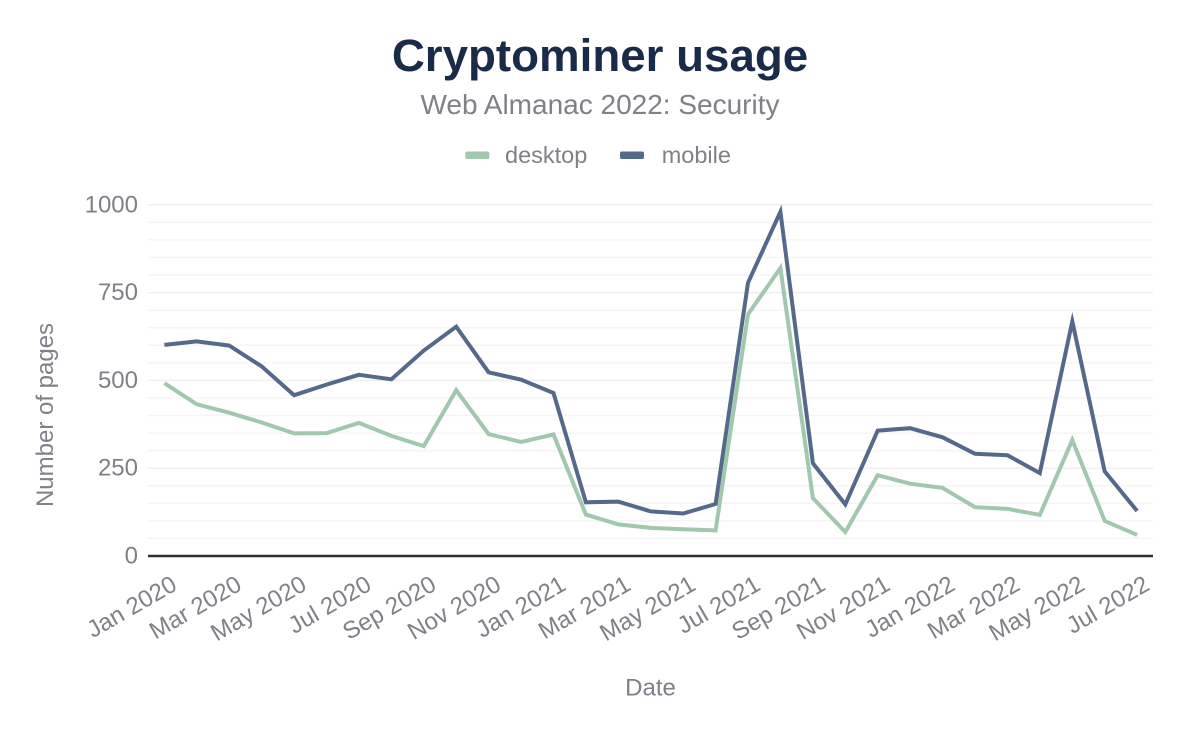 The height and width of the screenshot is (742, 1200). I want to click on svg-text: Cryptominer usage, so click(600, 55).